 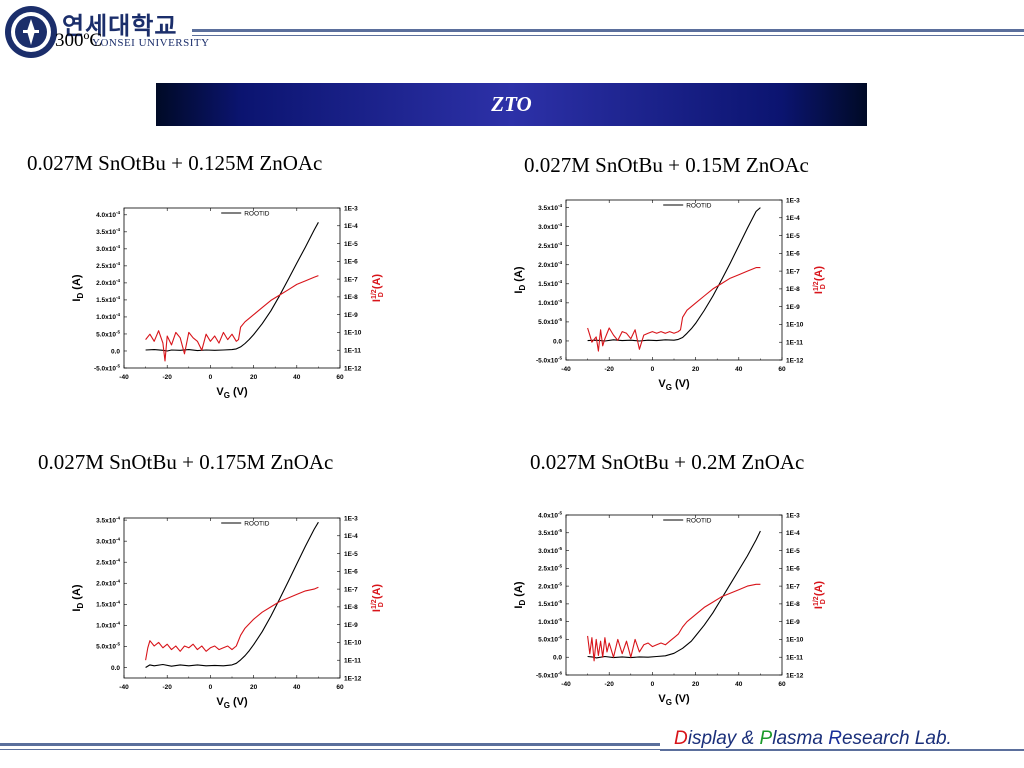 I want to click on title-banner: ZTO, so click(x=511, y=104).